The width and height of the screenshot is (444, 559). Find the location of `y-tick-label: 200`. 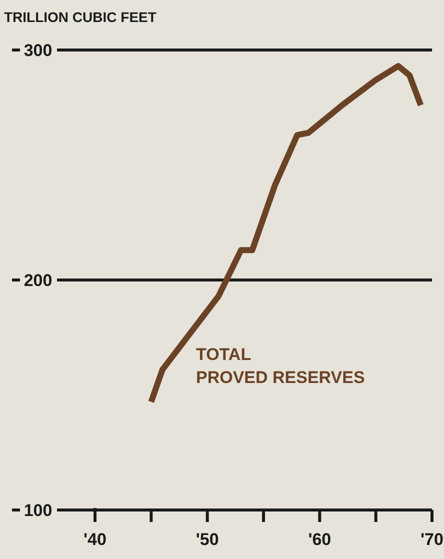

y-tick-label: 200 is located at coordinates (38, 280).